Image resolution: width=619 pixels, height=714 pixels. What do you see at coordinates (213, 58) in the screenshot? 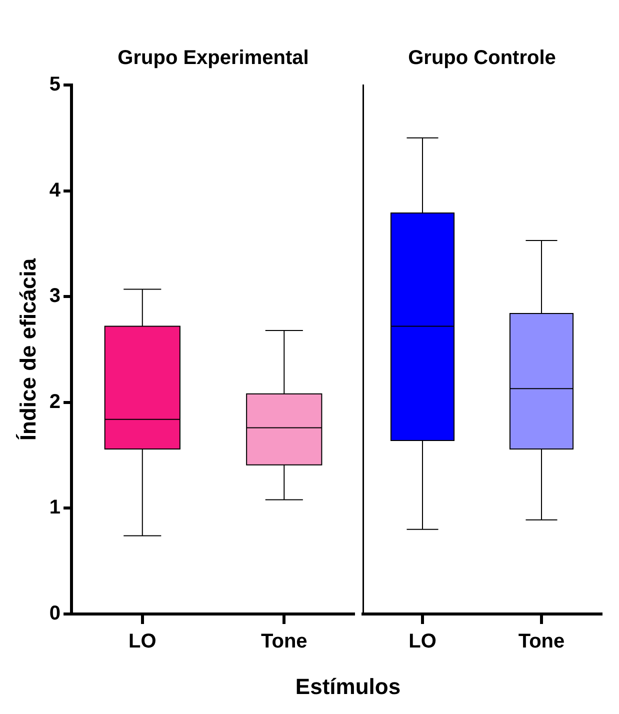
I see `chart-title: Grupo Experimental` at bounding box center [213, 58].